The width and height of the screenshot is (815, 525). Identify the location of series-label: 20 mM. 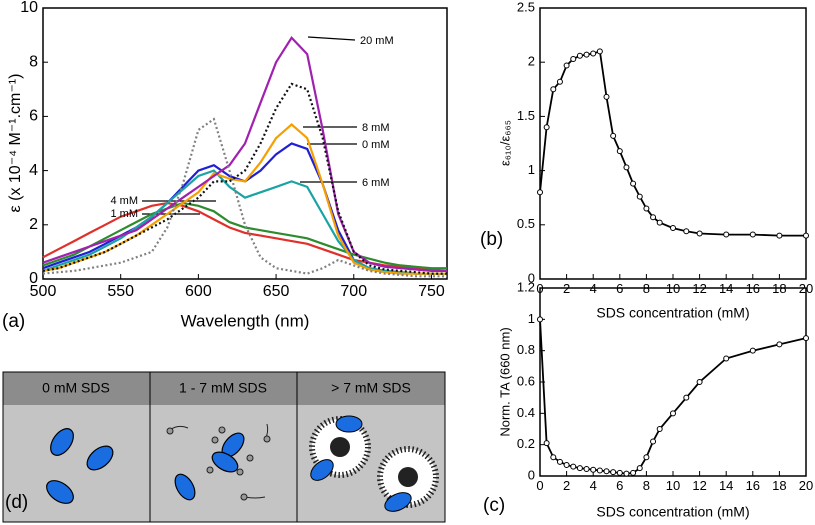
(377, 41).